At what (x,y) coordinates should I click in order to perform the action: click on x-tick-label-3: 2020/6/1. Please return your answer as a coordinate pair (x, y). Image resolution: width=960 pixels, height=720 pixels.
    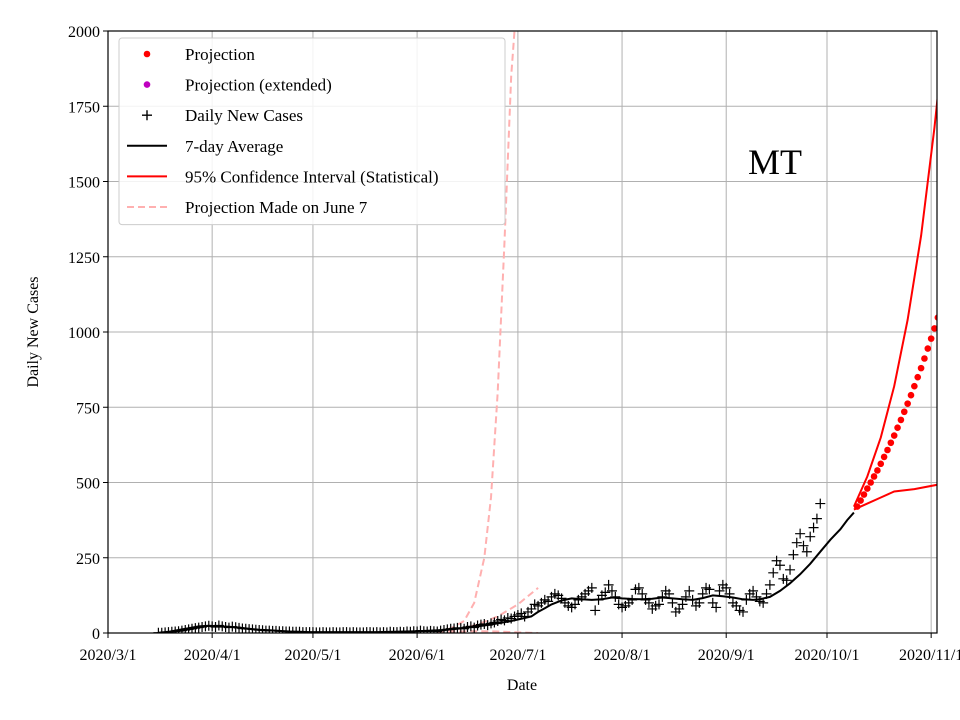
    Looking at the image, I should click on (417, 655).